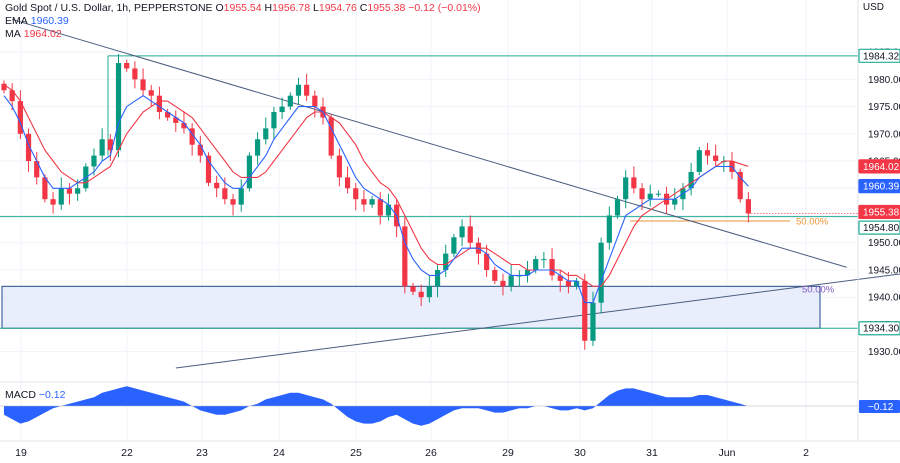 The width and height of the screenshot is (900, 463). I want to click on price-badge: 1955.38, so click(879, 212).